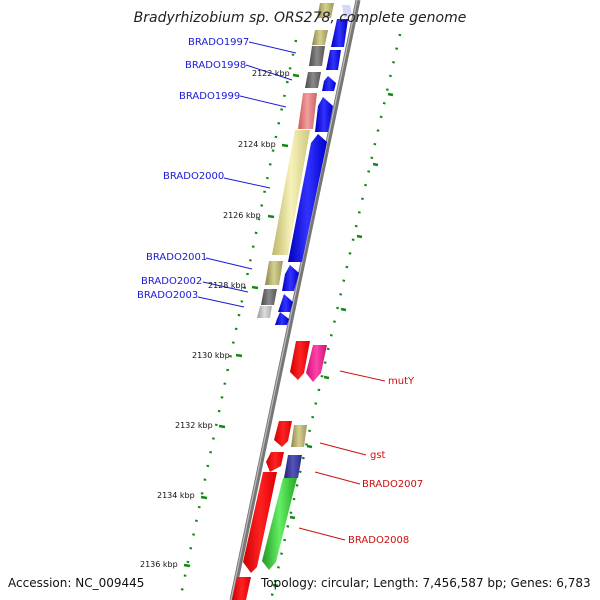 This screenshot has height=600, width=600. I want to click on gene-brado1999, so click(307, 111).